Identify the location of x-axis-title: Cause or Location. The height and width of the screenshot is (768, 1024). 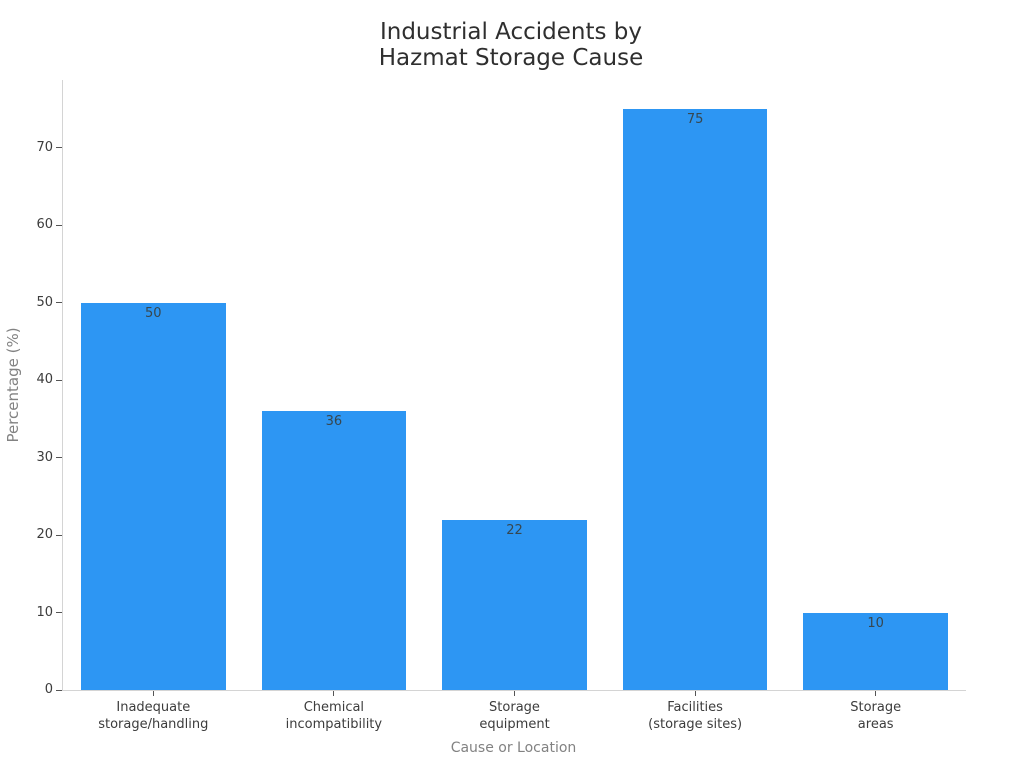
(513, 748).